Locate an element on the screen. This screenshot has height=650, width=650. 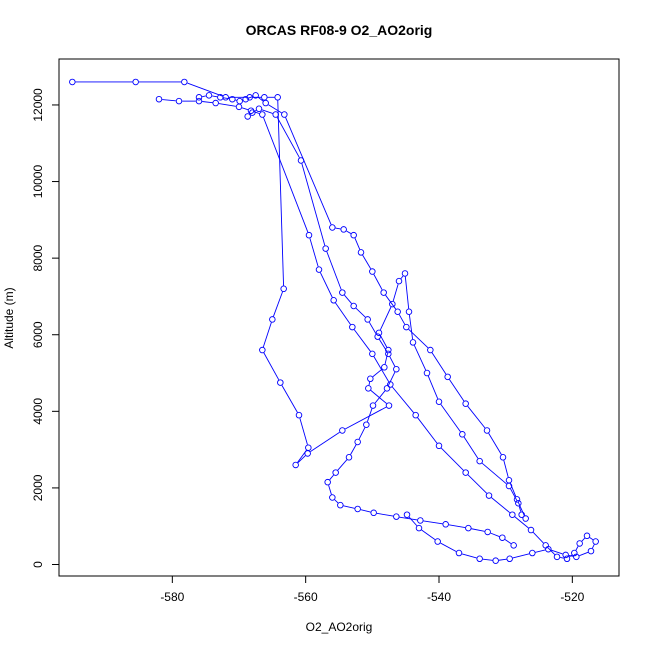
y-tick-label: 6000 is located at coordinates (38, 334).